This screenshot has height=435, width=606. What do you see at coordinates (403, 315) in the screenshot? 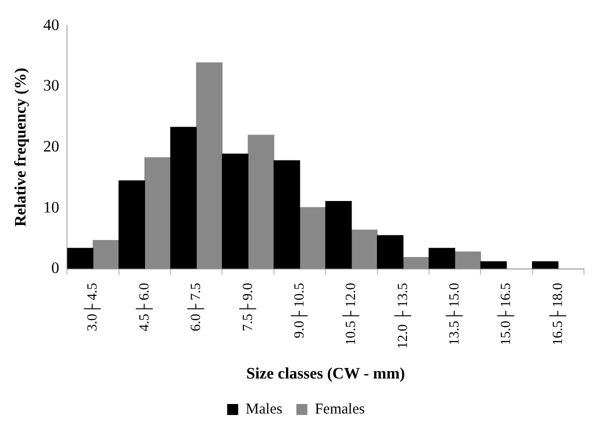
I see `x-tick-label: 12.0 ├ 13.5` at bounding box center [403, 315].